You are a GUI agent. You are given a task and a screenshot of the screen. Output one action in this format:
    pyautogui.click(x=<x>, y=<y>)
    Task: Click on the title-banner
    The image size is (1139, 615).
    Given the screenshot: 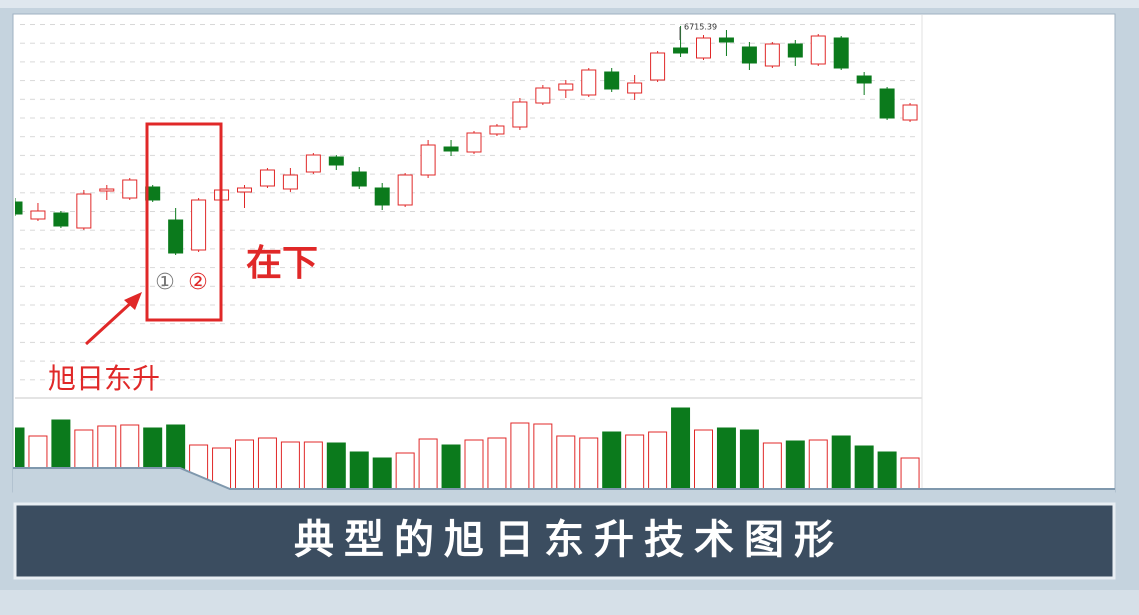 What is the action you would take?
    pyautogui.click(x=564, y=541)
    